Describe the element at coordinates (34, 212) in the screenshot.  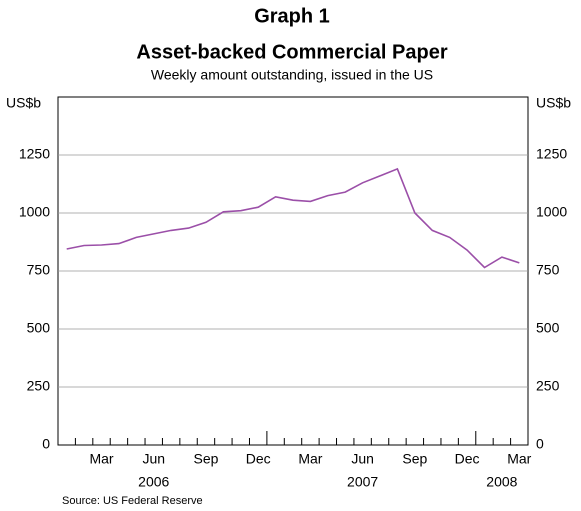
I see `y-tick-label: 1000` at that location.